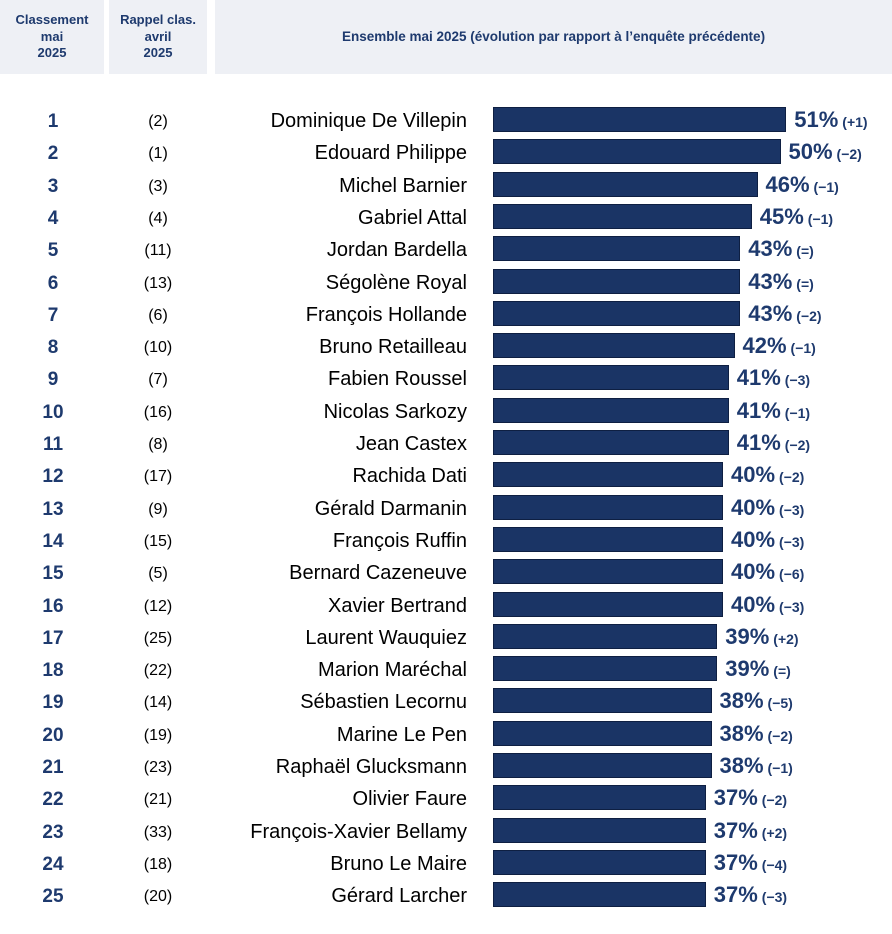 This screenshot has width=892, height=934. I want to click on previous-rank: (19), so click(158, 735).